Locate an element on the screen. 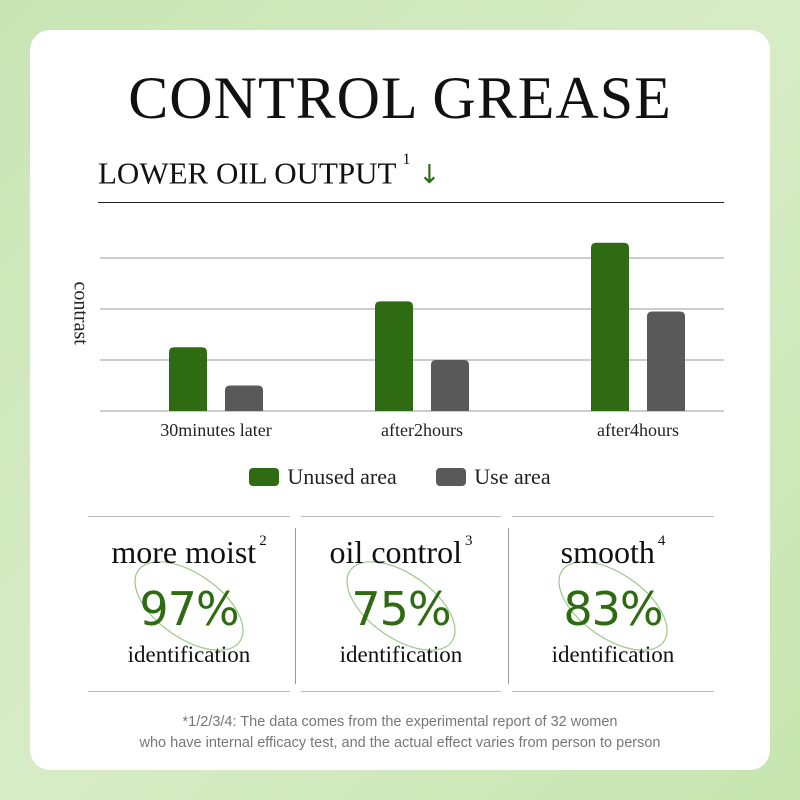 This screenshot has width=800, height=800. stat-moist: more moist 2 97% identification is located at coordinates (189, 604).